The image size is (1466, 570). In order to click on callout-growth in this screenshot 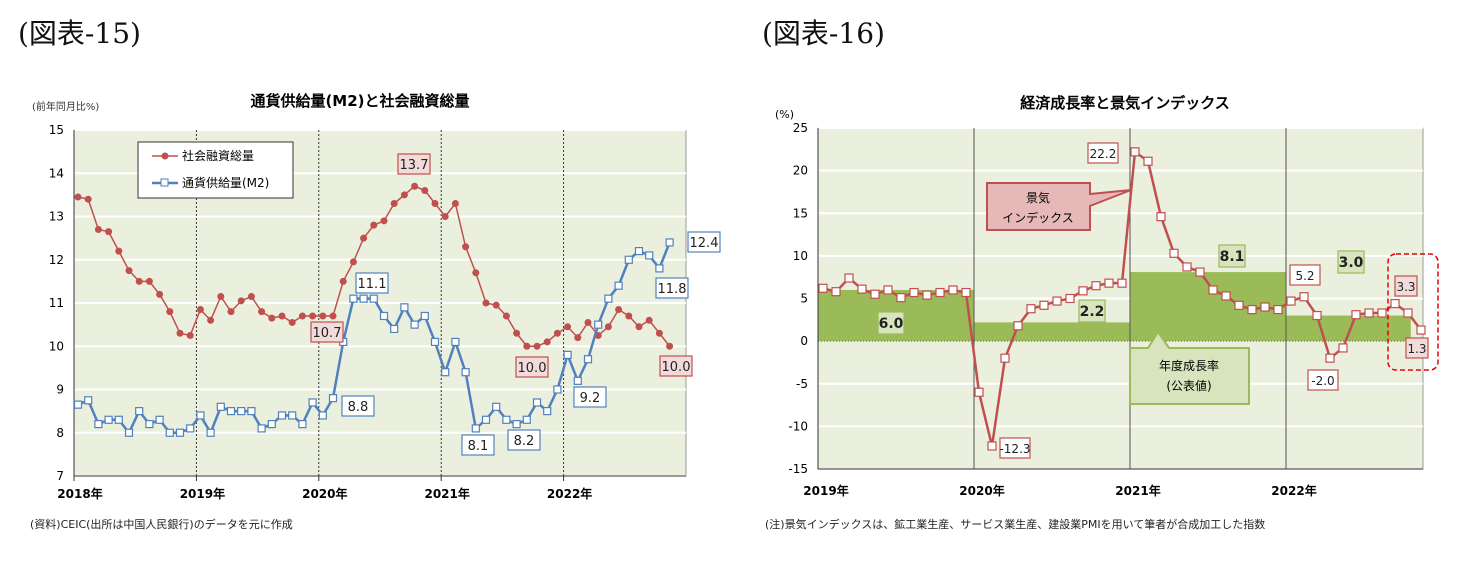, I will do `click(1189, 367)`.